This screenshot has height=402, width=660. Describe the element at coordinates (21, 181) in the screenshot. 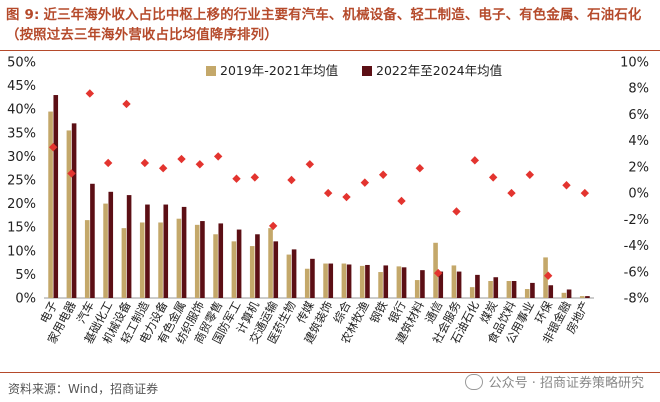

I see `left-tick-label: 25%` at that location.